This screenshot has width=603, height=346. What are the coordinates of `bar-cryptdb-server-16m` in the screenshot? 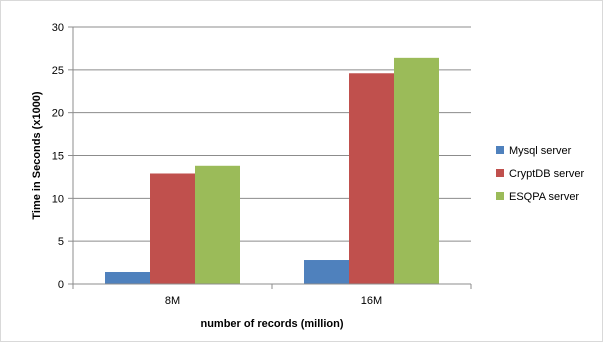 It's located at (371, 178).